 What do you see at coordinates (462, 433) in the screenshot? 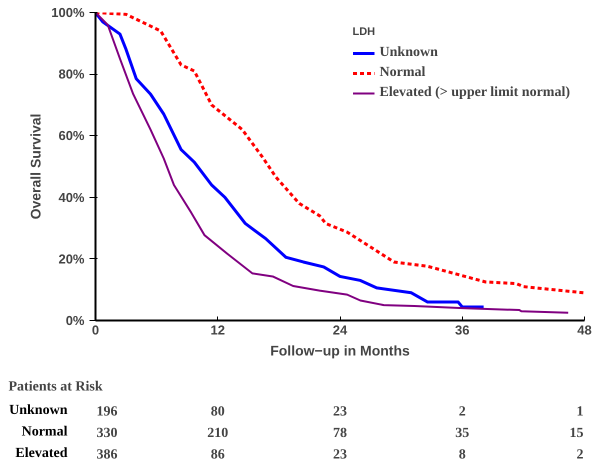
I see `text: 35` at bounding box center [462, 433].